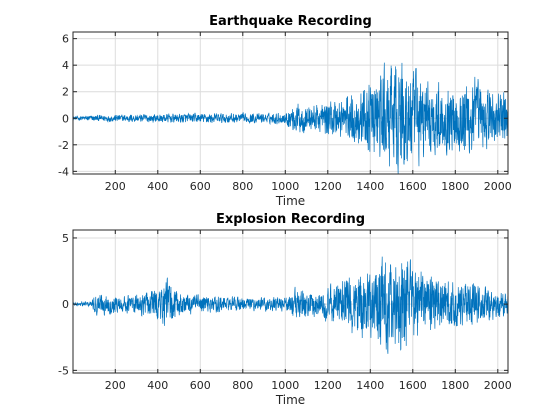 The height and width of the screenshot is (420, 560). Describe the element at coordinates (115, 385) in the screenshot. I see `explosion-xtick-label: 200` at that location.